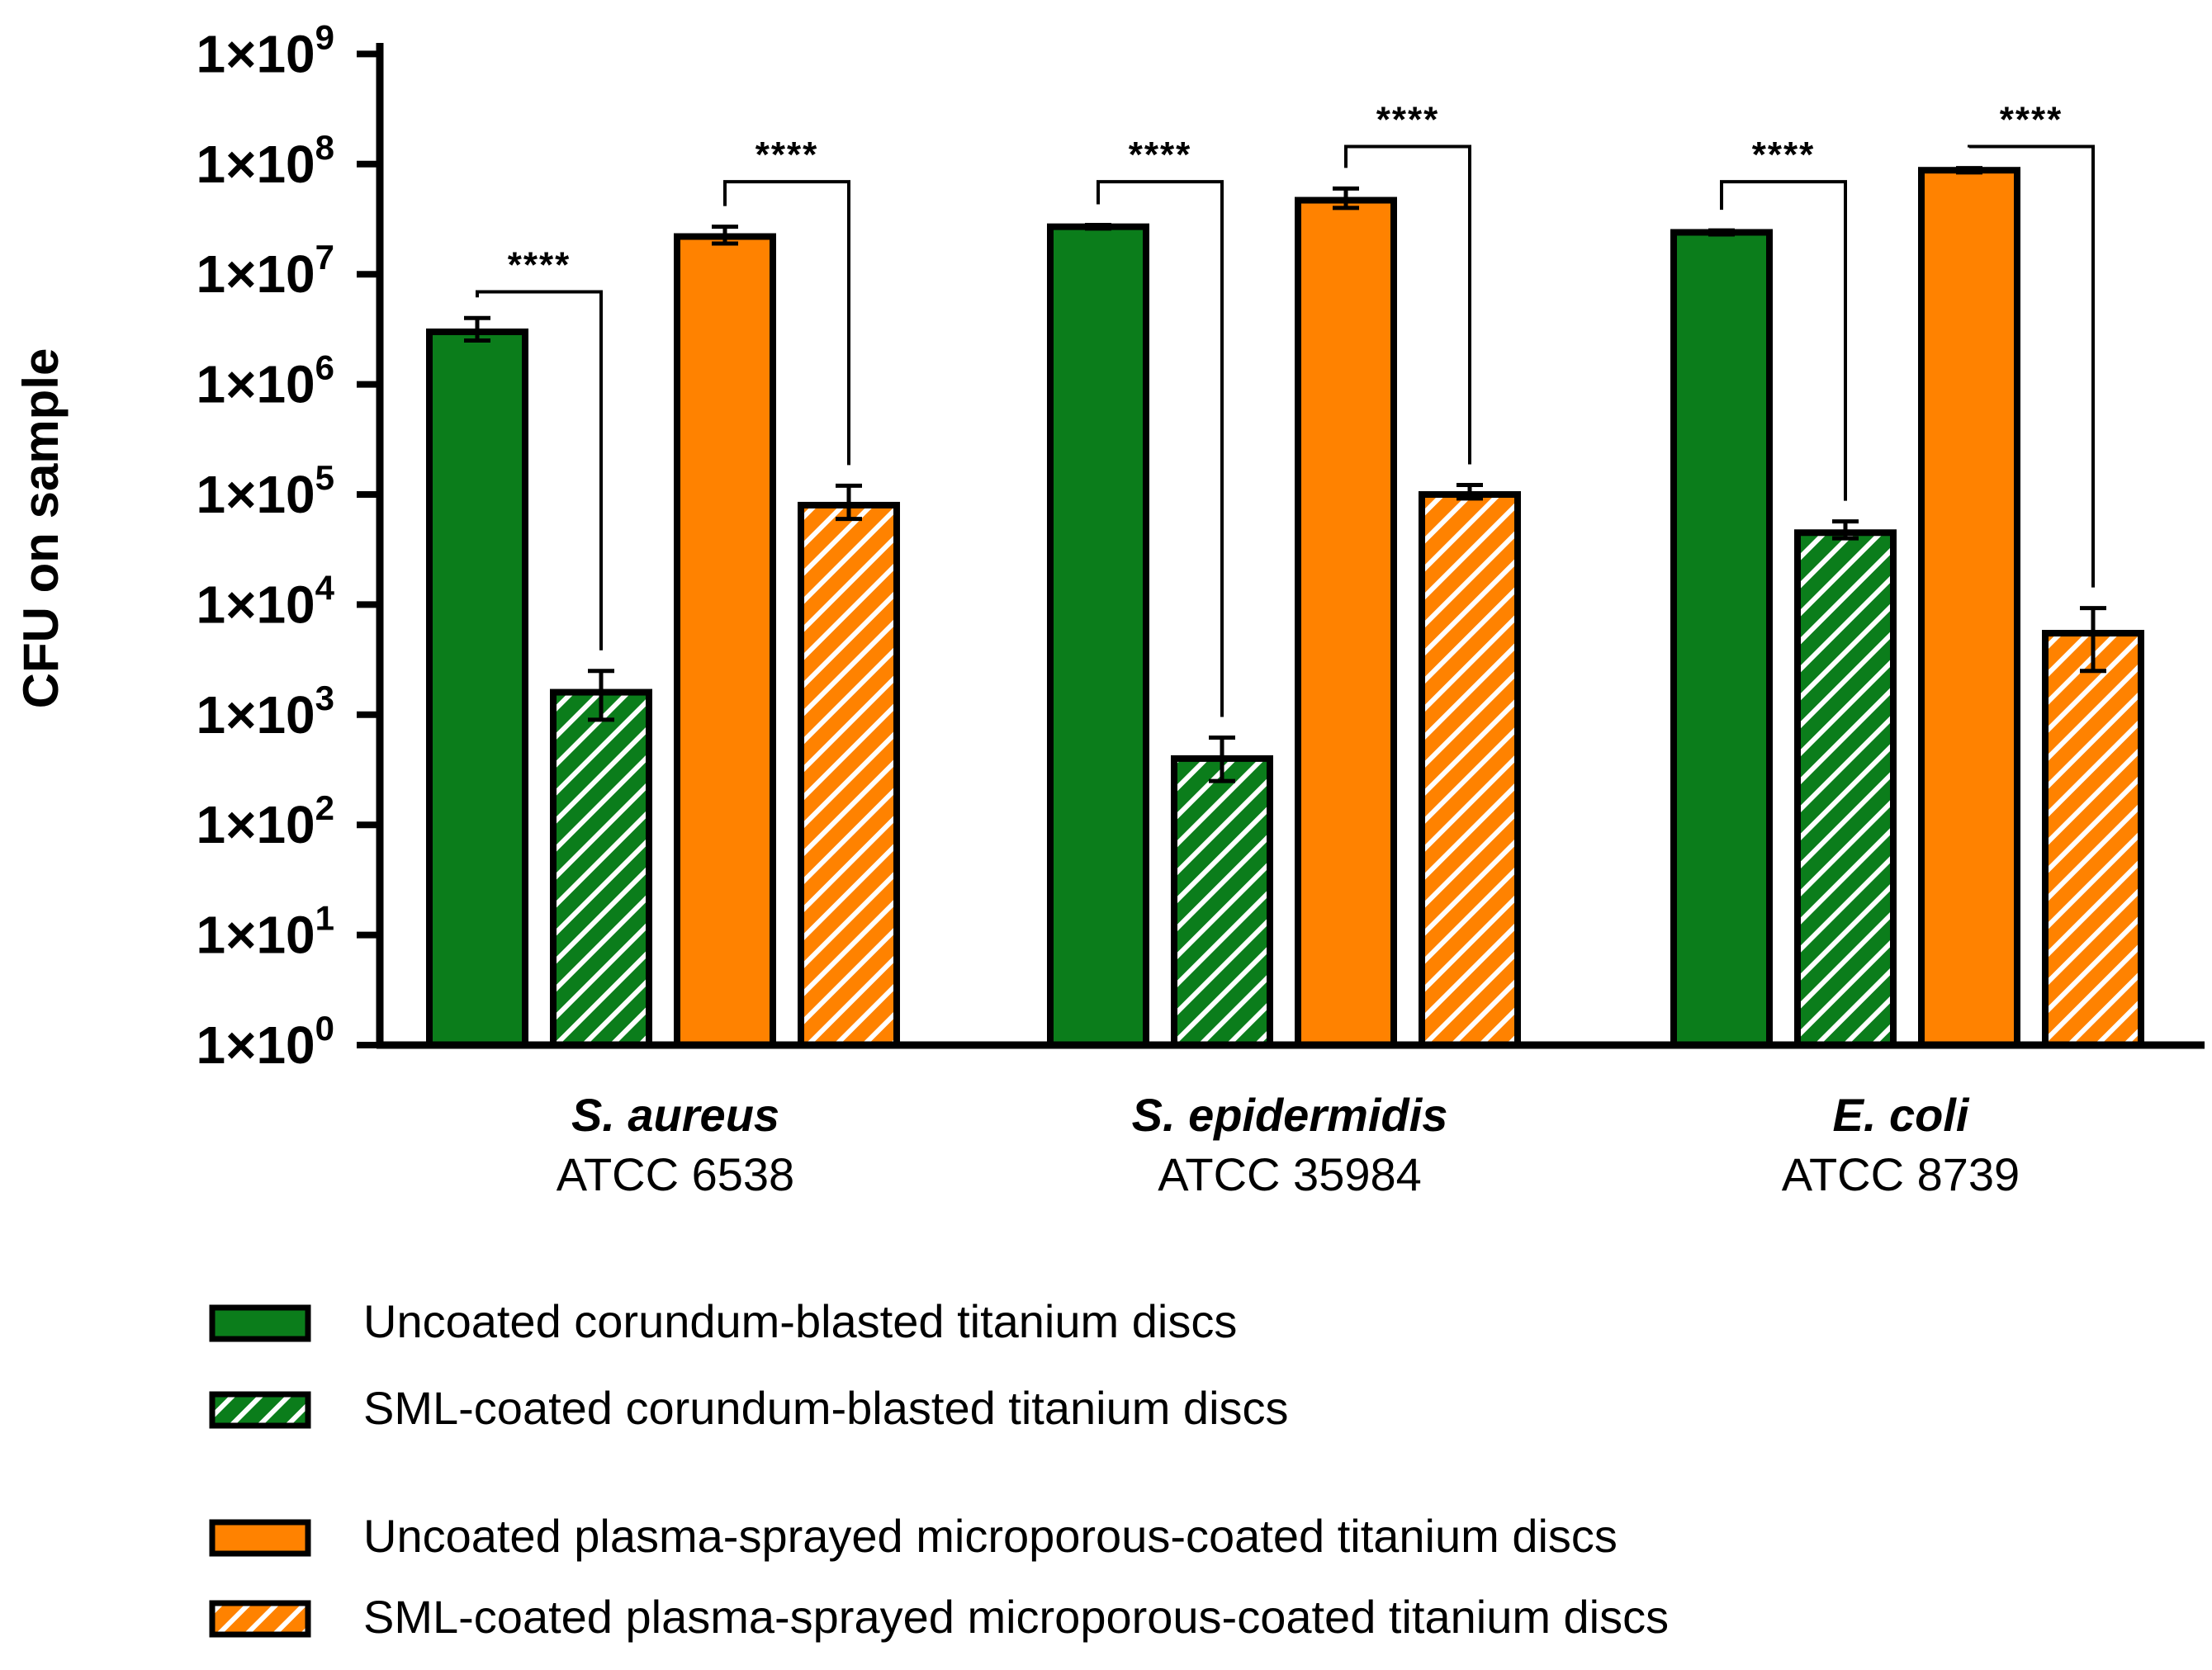 The image size is (2212, 1670). I want to click on y-tick-label: 1×10⁷, so click(265, 271).